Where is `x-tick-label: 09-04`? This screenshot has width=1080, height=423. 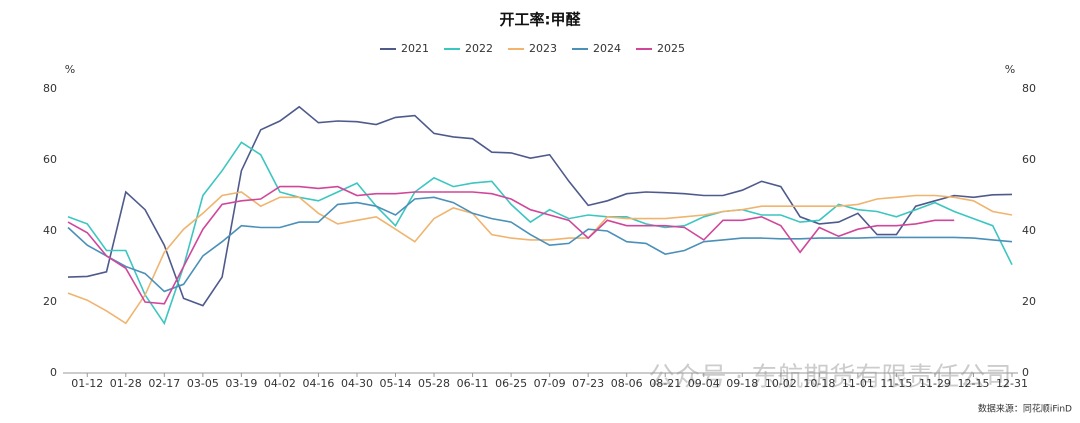
x-tick-label: 09-04 is located at coordinates (704, 383).